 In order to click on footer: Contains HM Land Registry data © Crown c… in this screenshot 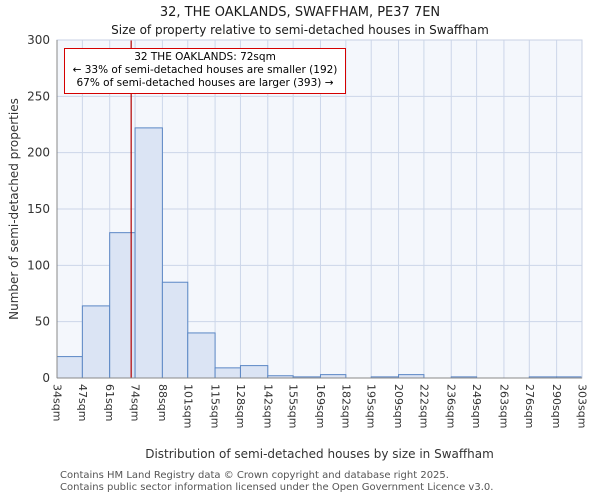, I will do `click(330, 482)`.